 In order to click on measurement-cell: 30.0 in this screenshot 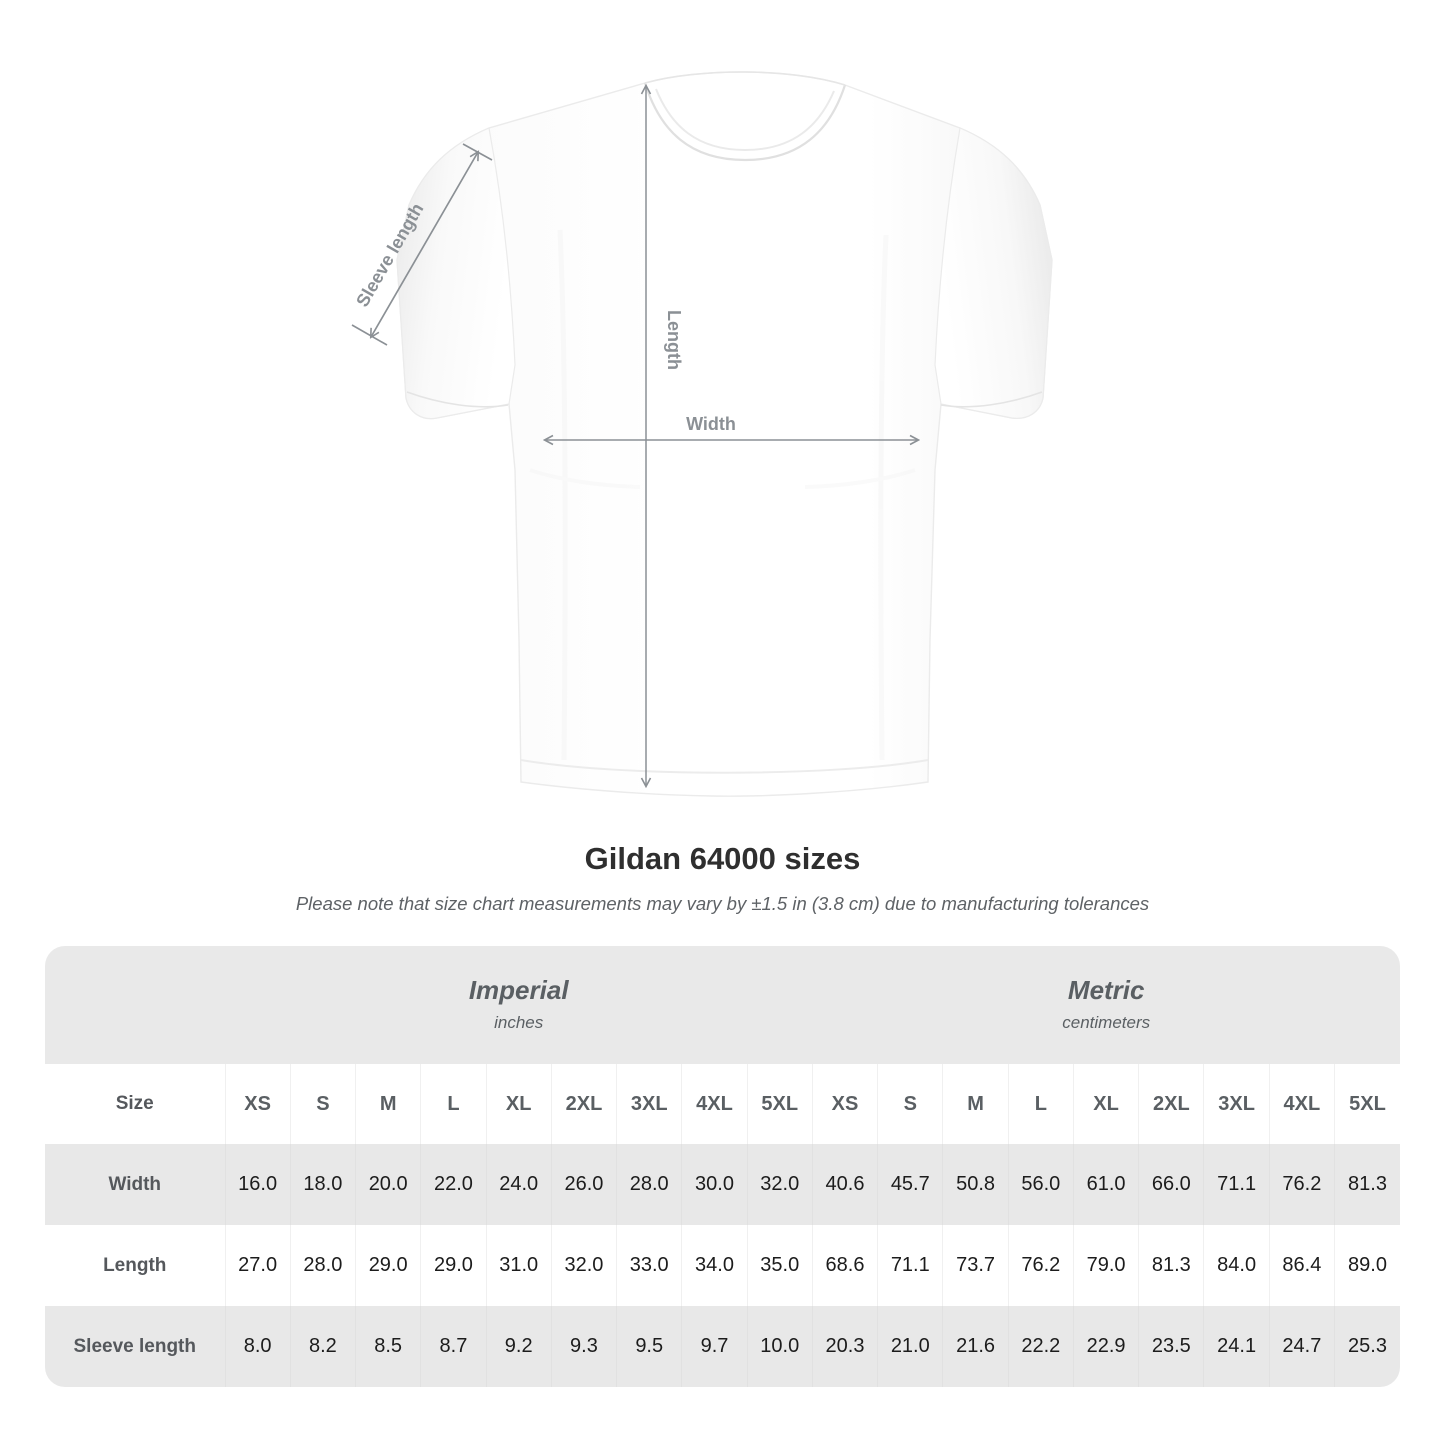, I will do `click(714, 1184)`.